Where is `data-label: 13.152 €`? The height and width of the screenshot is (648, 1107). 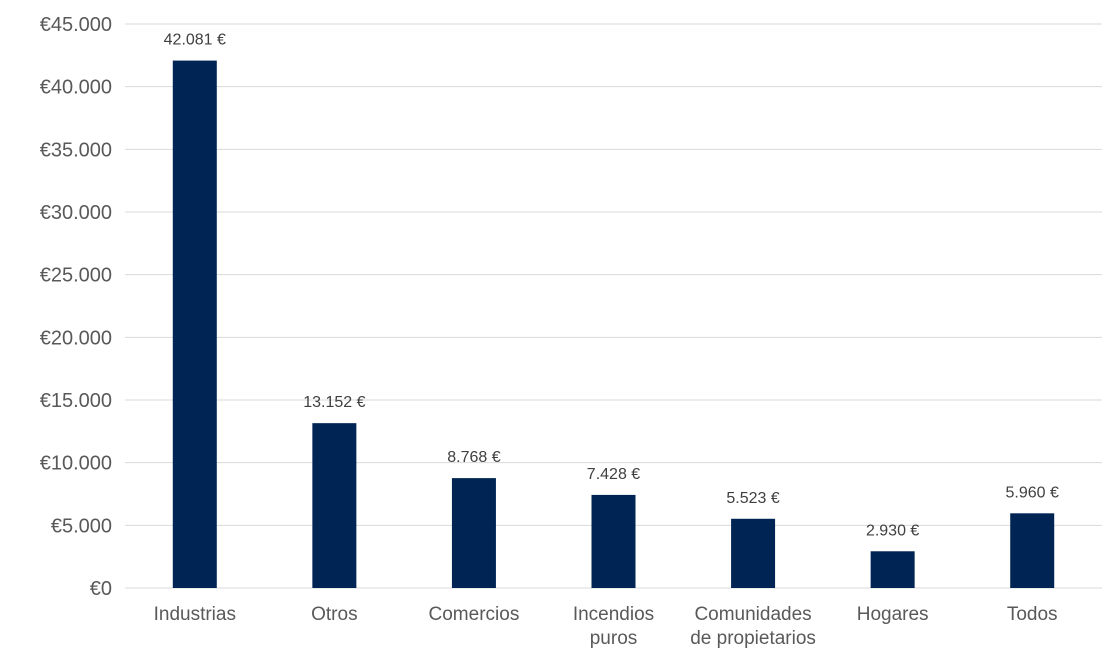
data-label: 13.152 € is located at coordinates (334, 402).